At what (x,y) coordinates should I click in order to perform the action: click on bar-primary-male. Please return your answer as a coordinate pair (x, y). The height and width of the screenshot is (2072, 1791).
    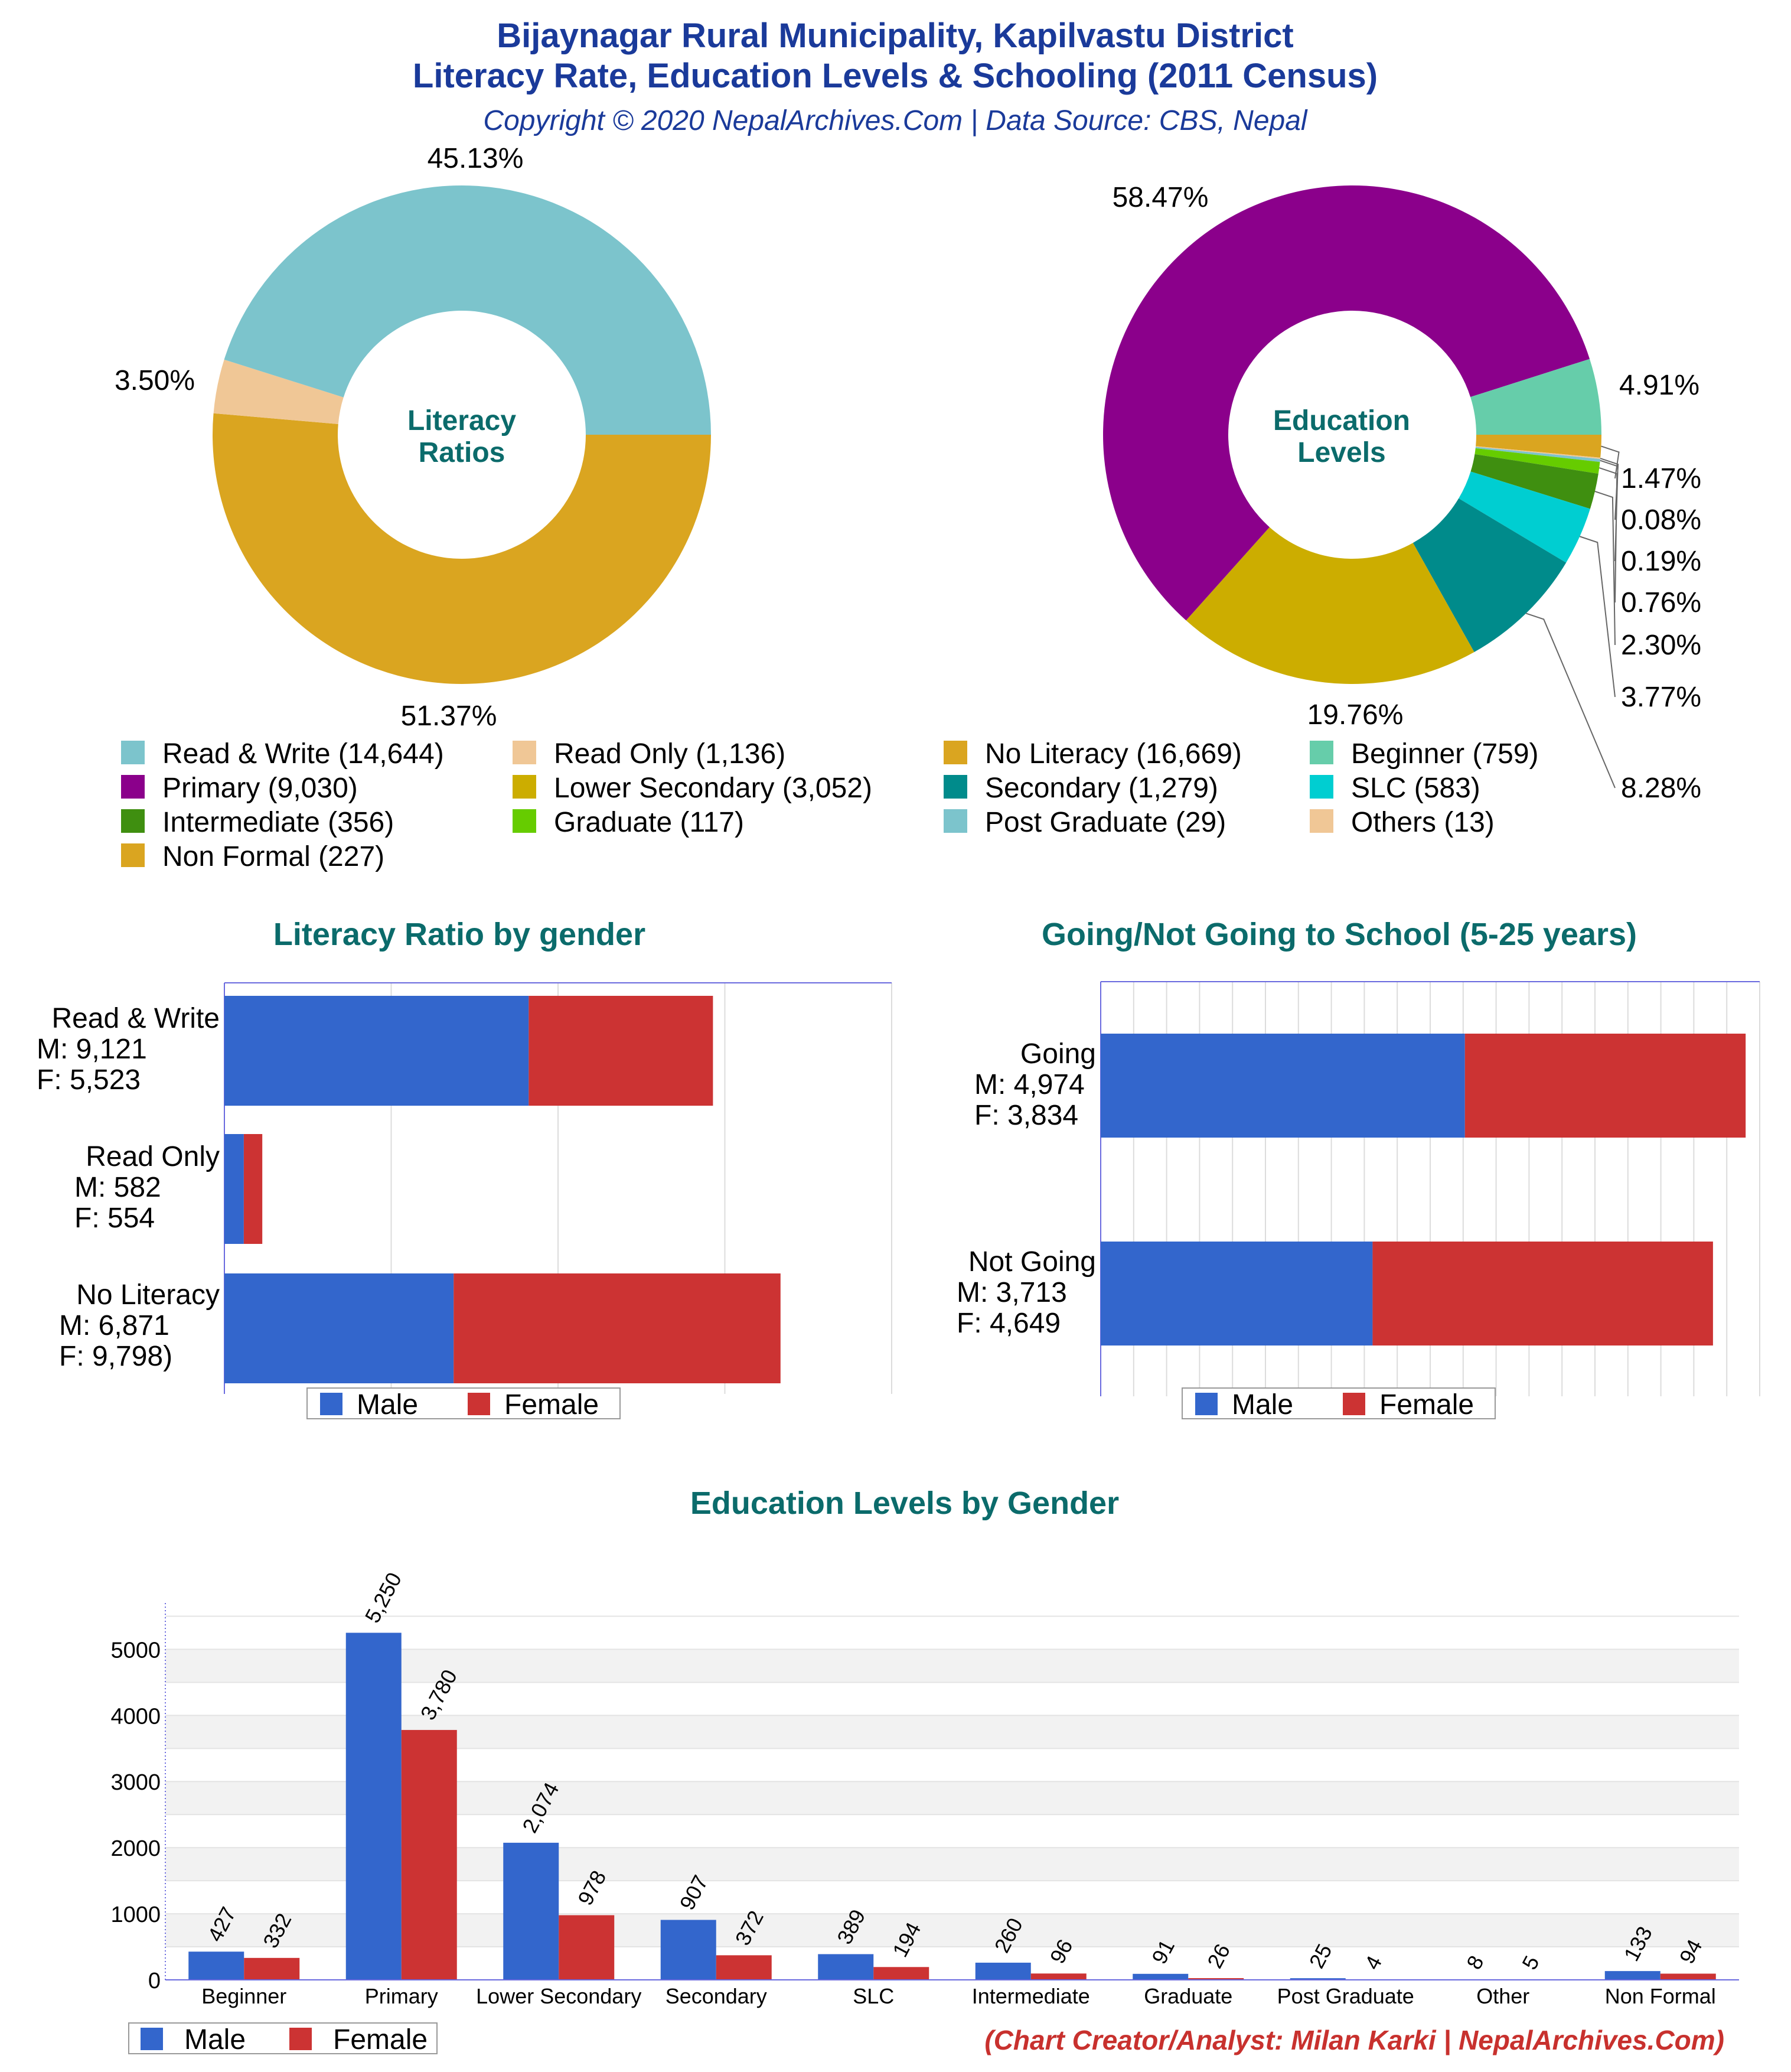
    Looking at the image, I should click on (373, 1806).